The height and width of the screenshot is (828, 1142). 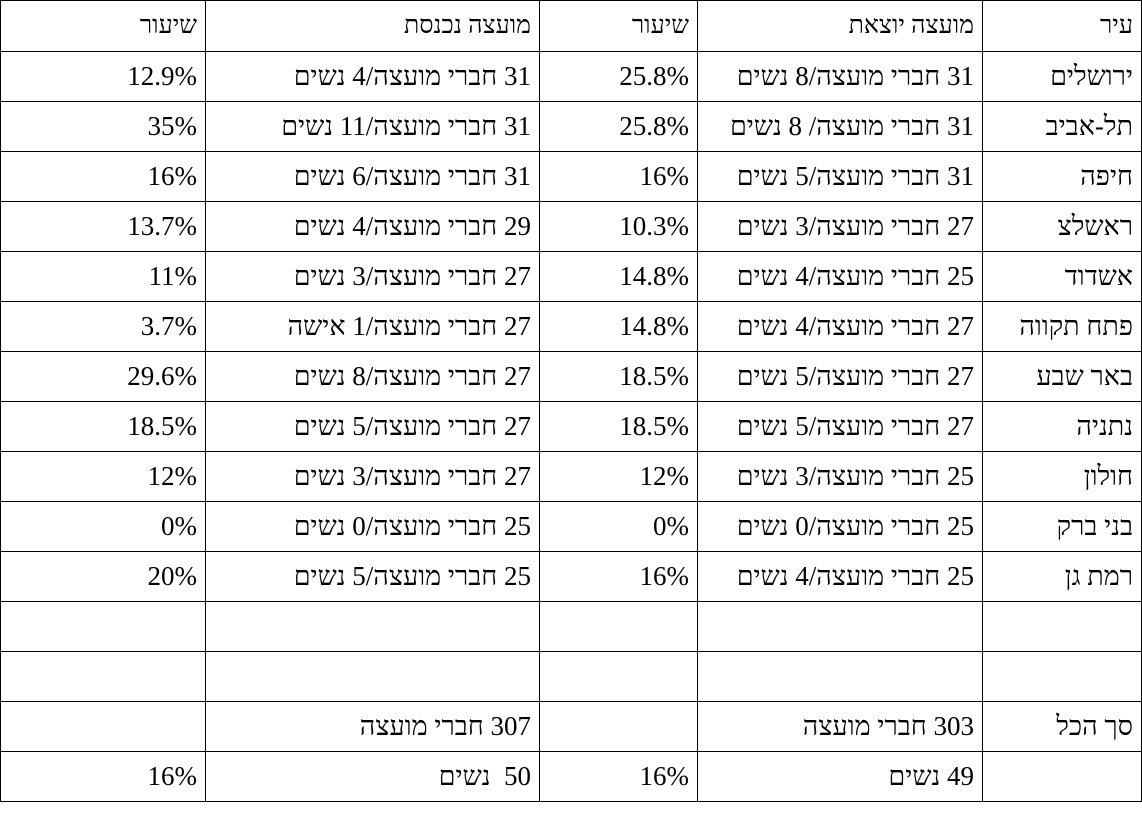 What do you see at coordinates (1062, 226) in the screenshot?
I see `table-cell: ראשלצ` at bounding box center [1062, 226].